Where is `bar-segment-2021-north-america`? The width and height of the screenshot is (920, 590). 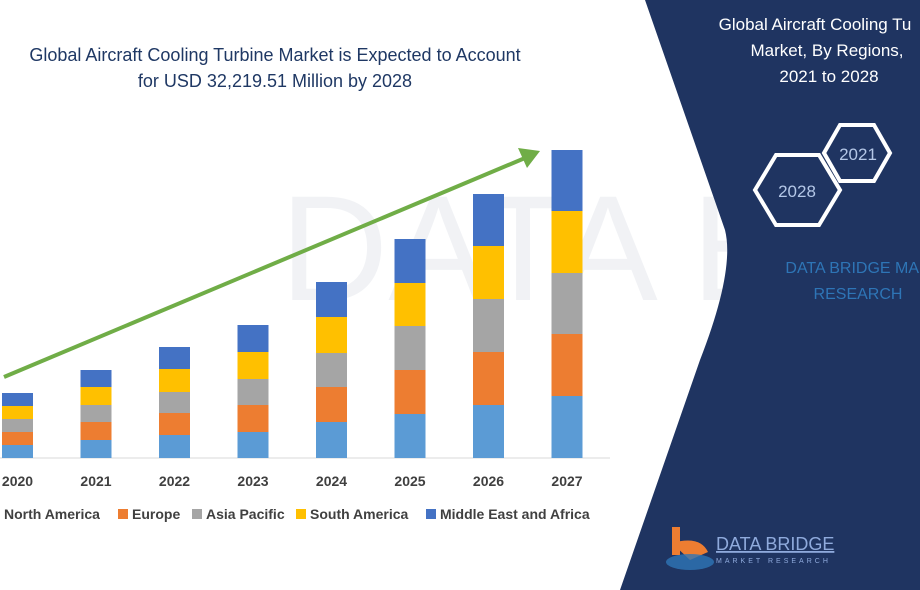
bar-segment-2021-north-america is located at coordinates (96, 449).